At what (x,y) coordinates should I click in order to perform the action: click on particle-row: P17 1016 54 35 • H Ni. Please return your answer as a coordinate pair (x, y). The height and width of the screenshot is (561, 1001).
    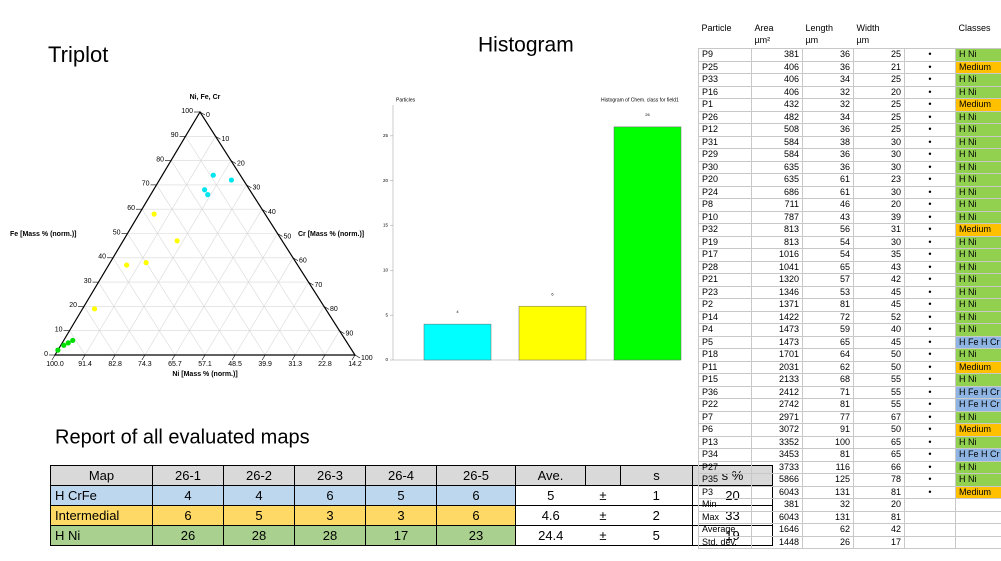
    Looking at the image, I should click on (849, 255).